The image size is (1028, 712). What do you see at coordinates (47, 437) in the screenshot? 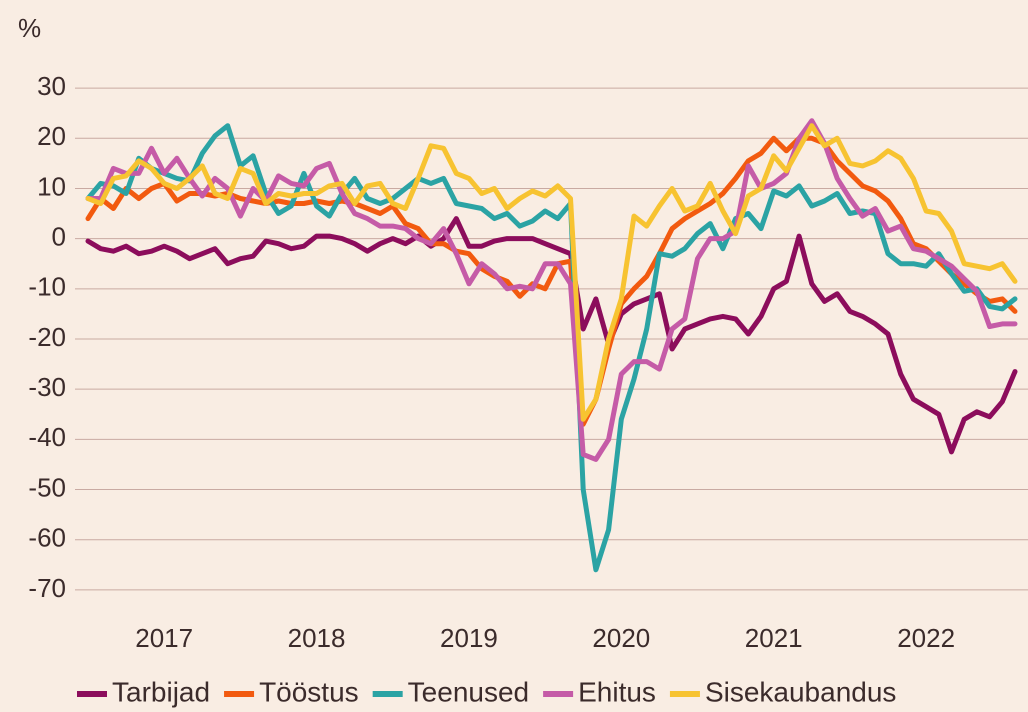
I see `y-tick-label: -40` at bounding box center [47, 437].